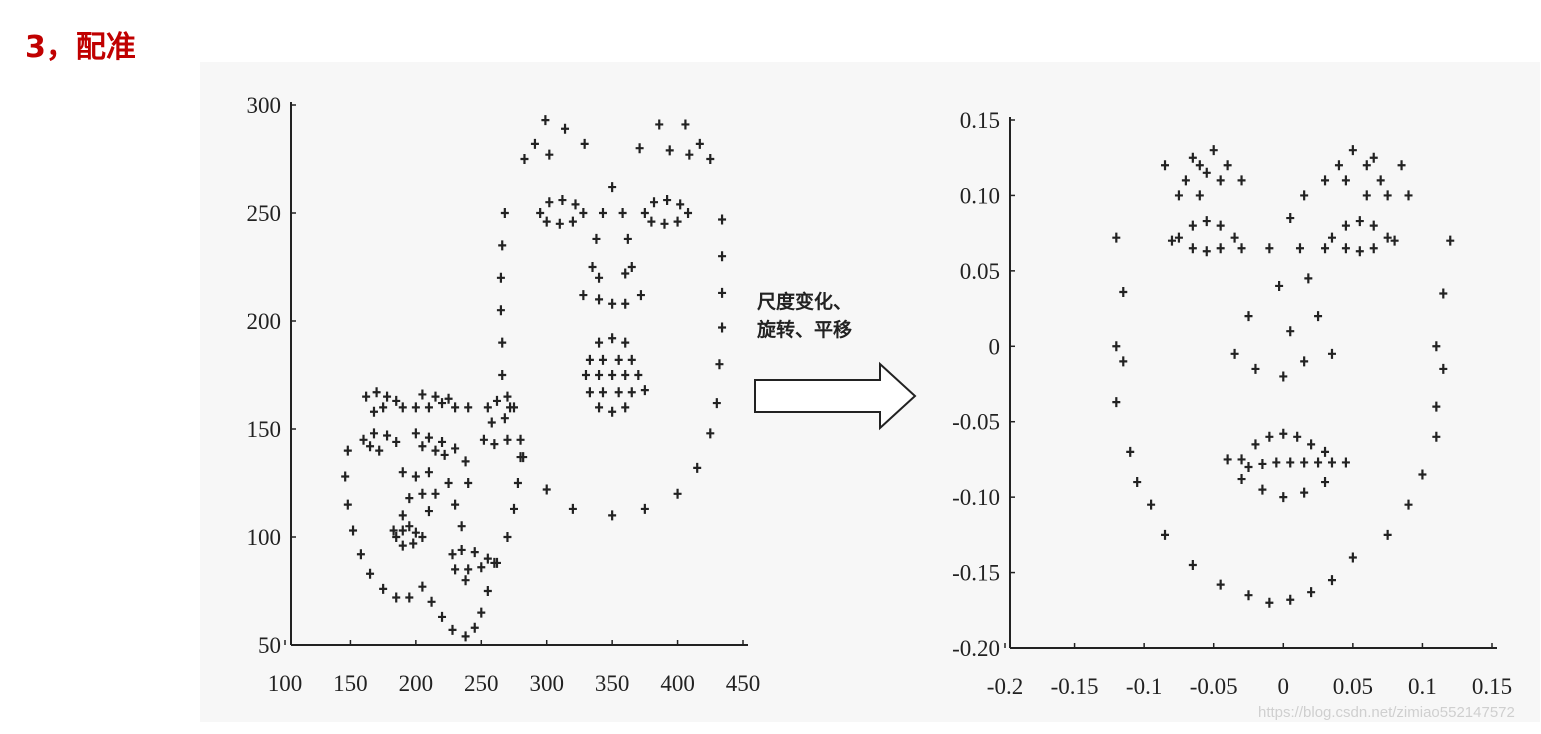  What do you see at coordinates (980, 120) in the screenshot?
I see `y-tick-label: 0.15` at bounding box center [980, 120].